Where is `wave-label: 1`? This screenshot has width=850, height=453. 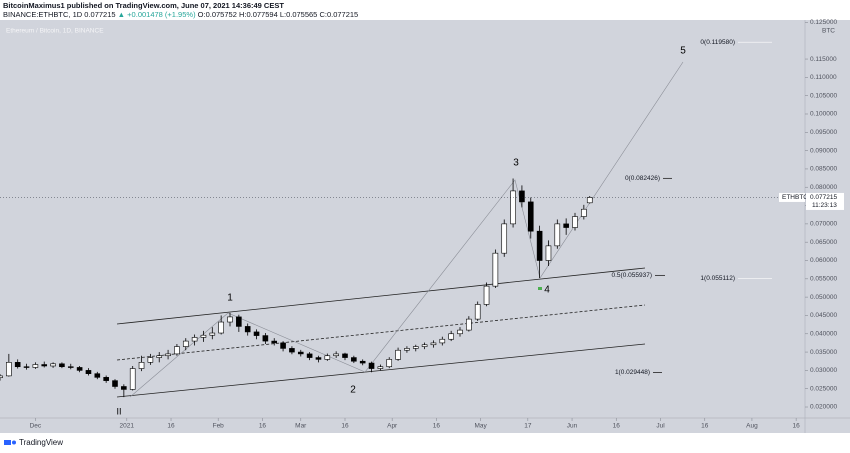 wave-label: 1 is located at coordinates (230, 298).